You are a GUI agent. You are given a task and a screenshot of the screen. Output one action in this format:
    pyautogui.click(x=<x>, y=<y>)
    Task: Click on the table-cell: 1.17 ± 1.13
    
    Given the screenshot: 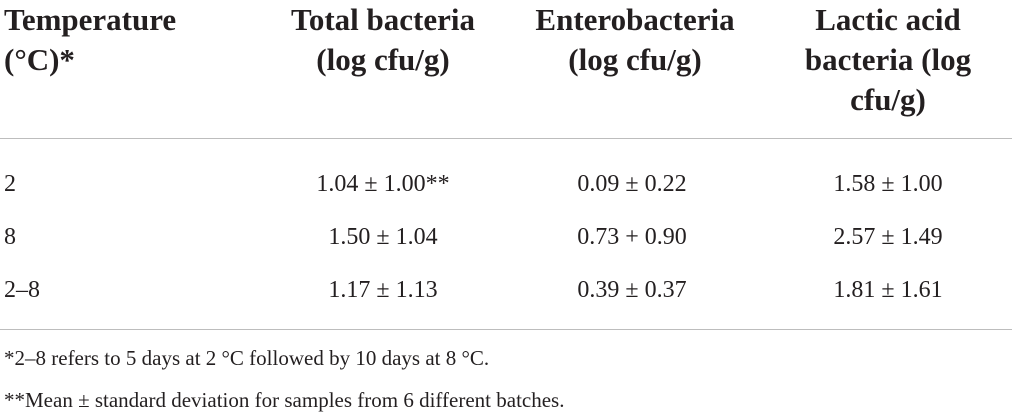 What is the action you would take?
    pyautogui.click(x=383, y=290)
    